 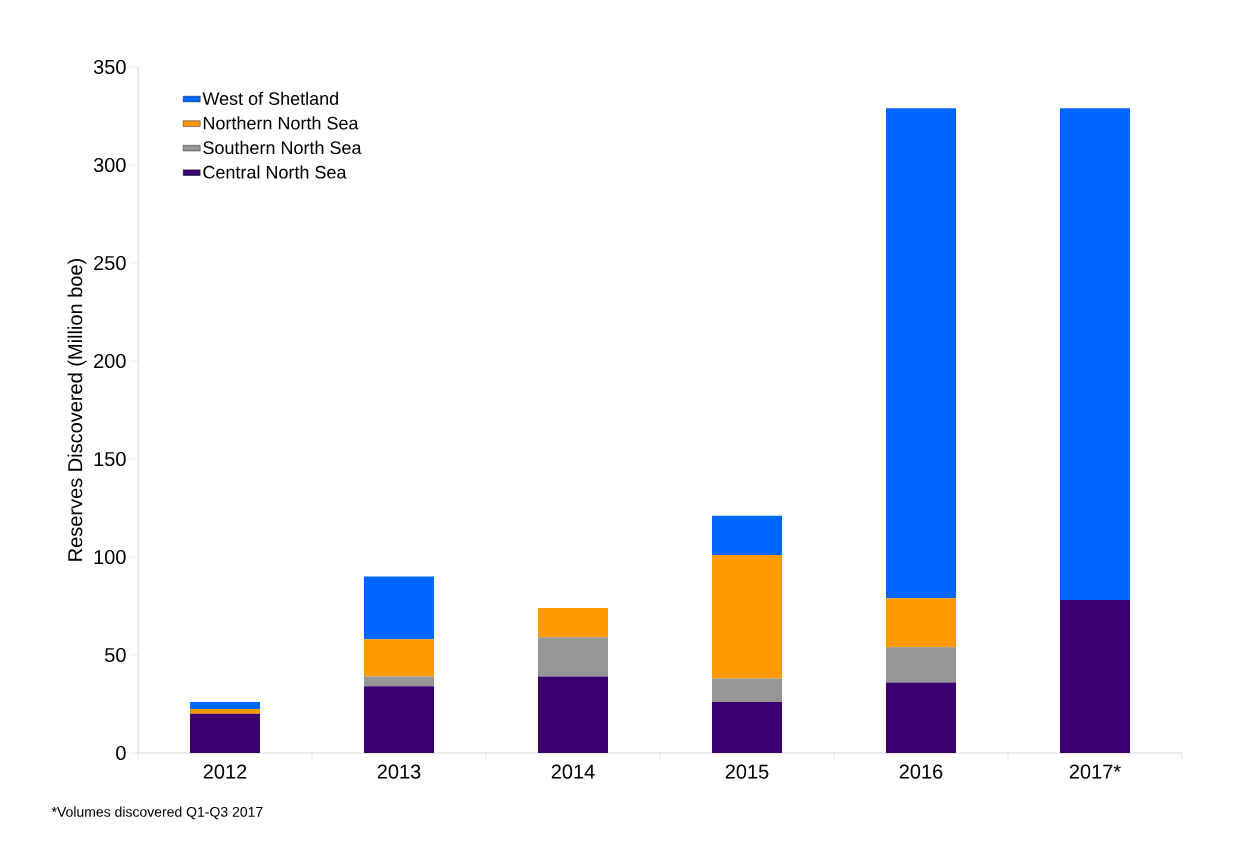 What do you see at coordinates (110, 361) in the screenshot?
I see `y-tick-label: 200` at bounding box center [110, 361].